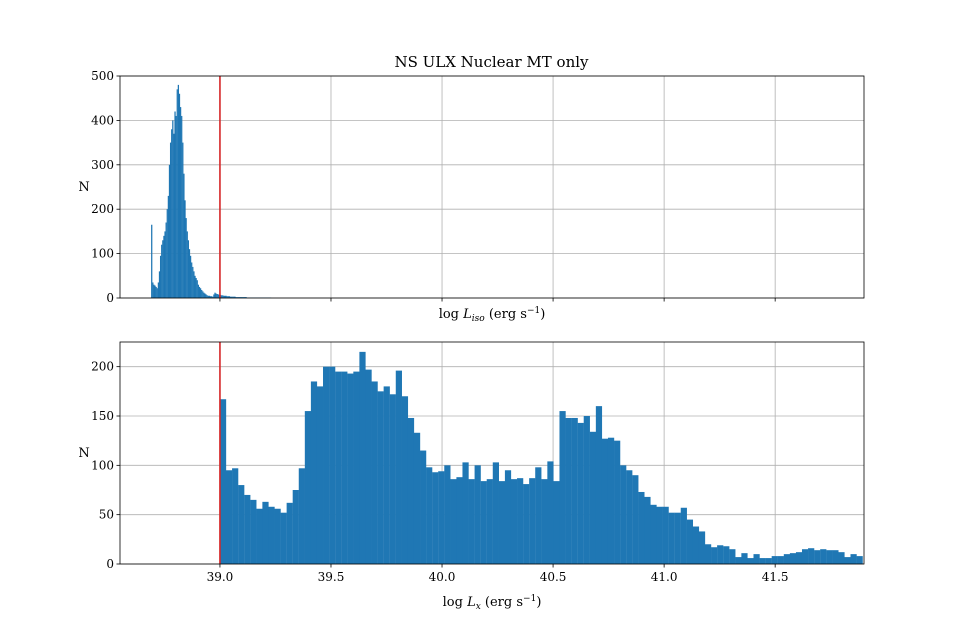  I want to click on top-histogram-bars, so click(211, 191).